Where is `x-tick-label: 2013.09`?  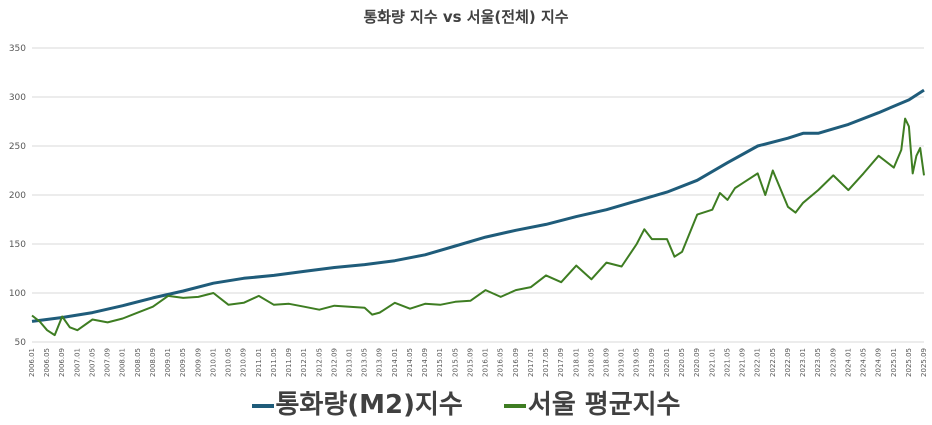 x-tick-label: 2013.09 is located at coordinates (380, 362).